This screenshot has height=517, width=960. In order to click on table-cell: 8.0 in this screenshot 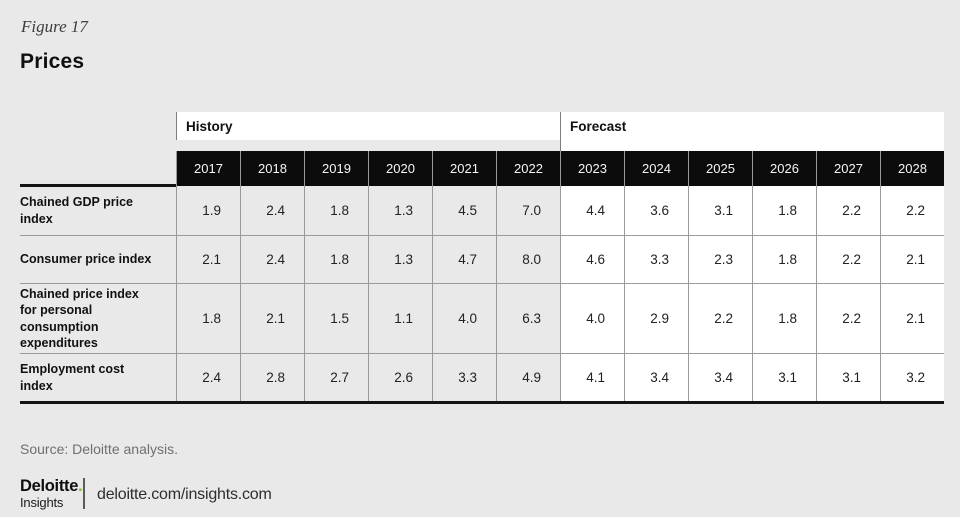, I will do `click(528, 259)`.